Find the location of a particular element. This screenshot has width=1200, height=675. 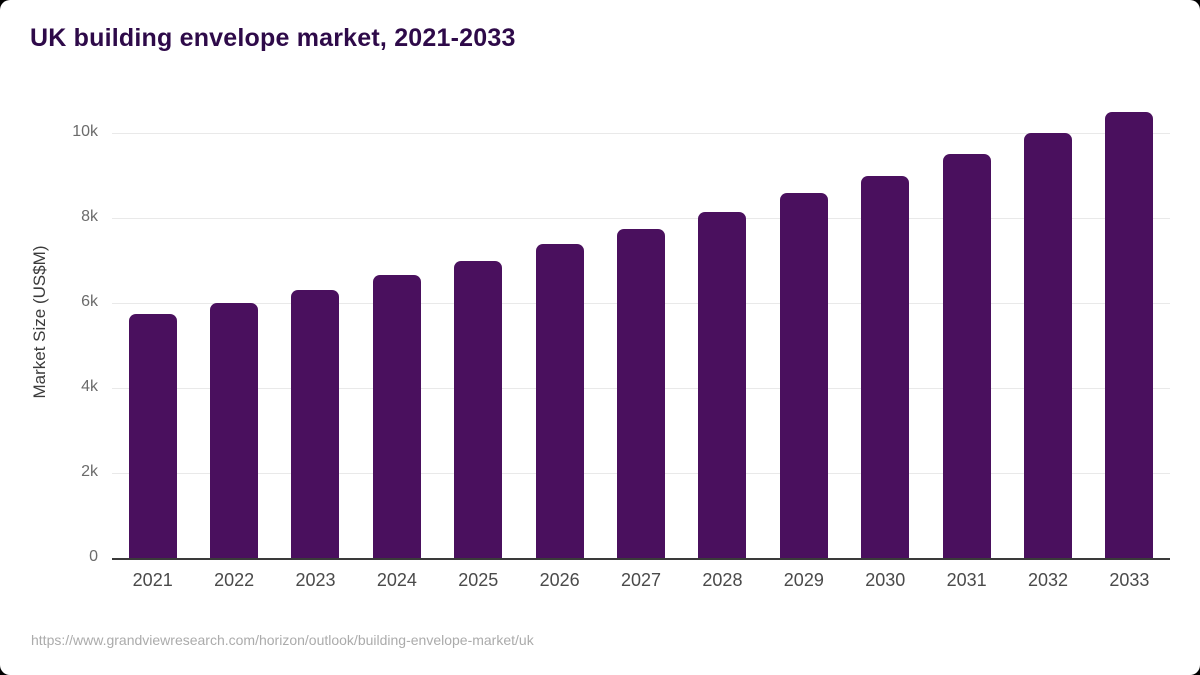

xtick-2027: 2027 is located at coordinates (641, 580).